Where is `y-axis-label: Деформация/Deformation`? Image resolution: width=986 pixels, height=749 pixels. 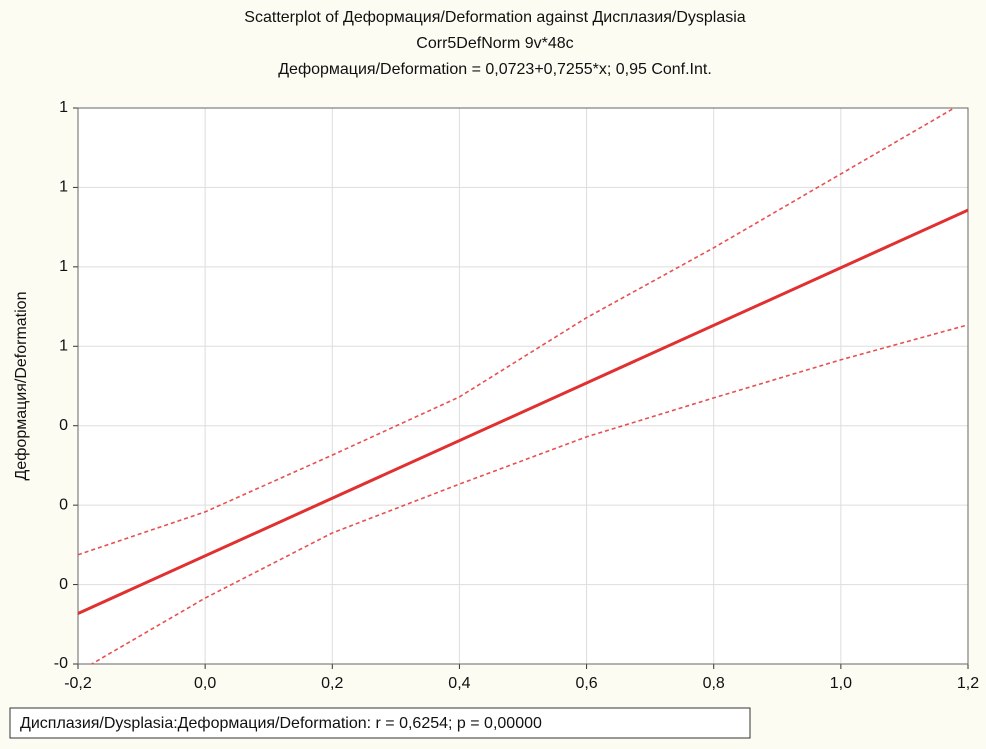
y-axis-label: Деформация/Deformation is located at coordinates (21, 386).